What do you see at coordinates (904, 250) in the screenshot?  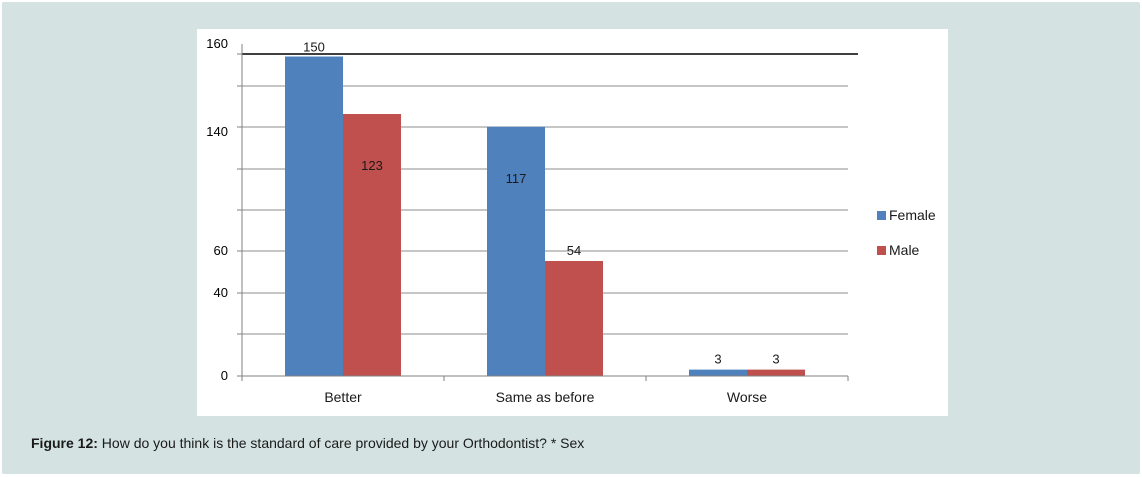 I see `legend-label-male: Male` at bounding box center [904, 250].